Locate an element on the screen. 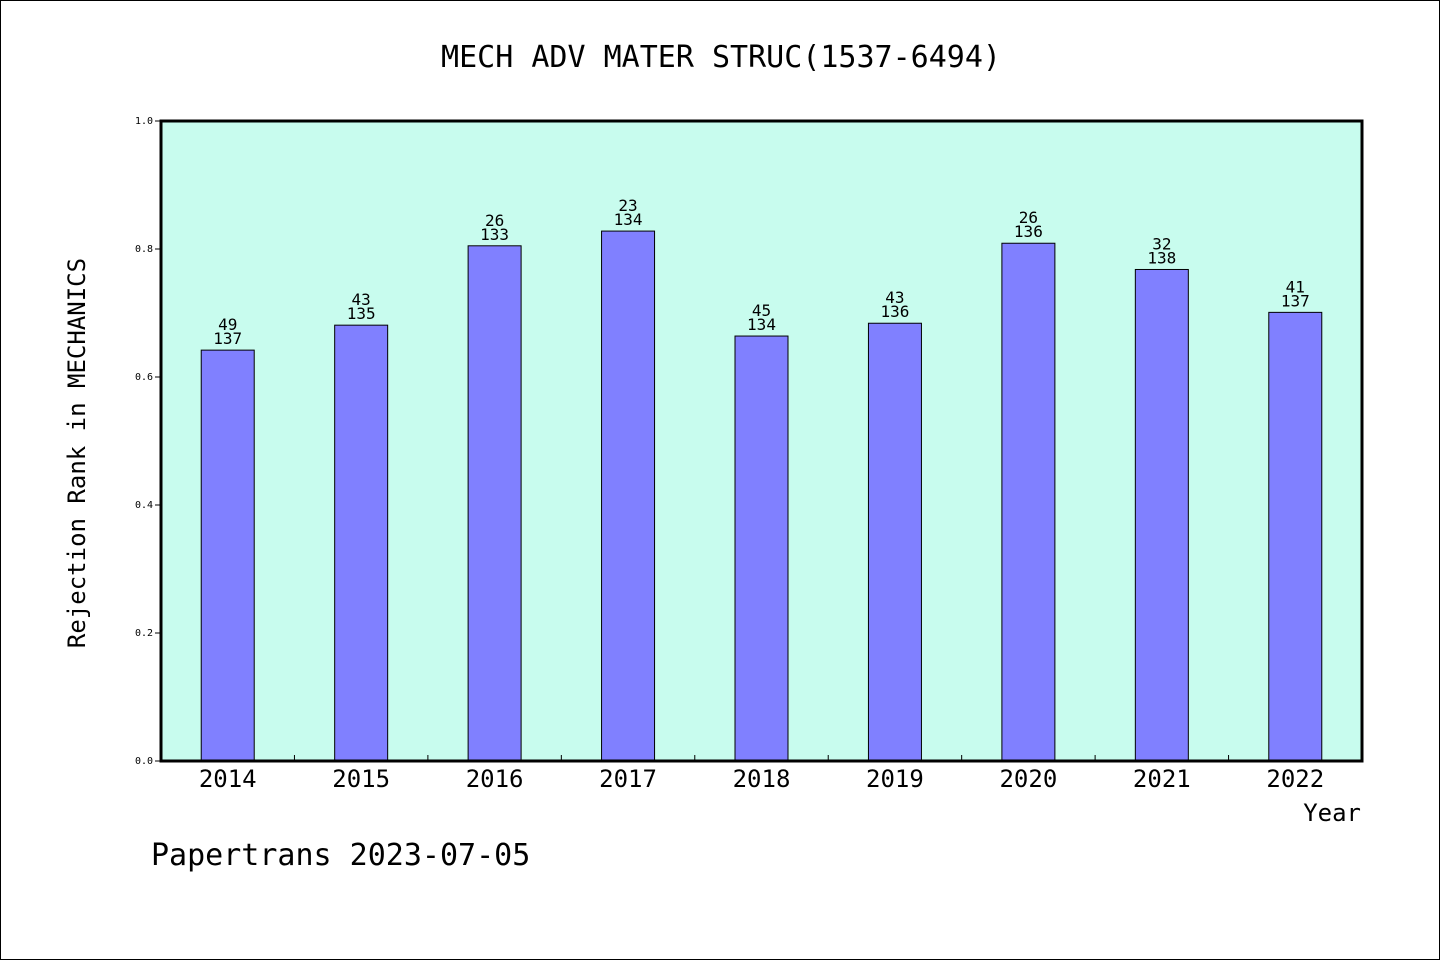  x-tick-label: 2021 is located at coordinates (1162, 779).